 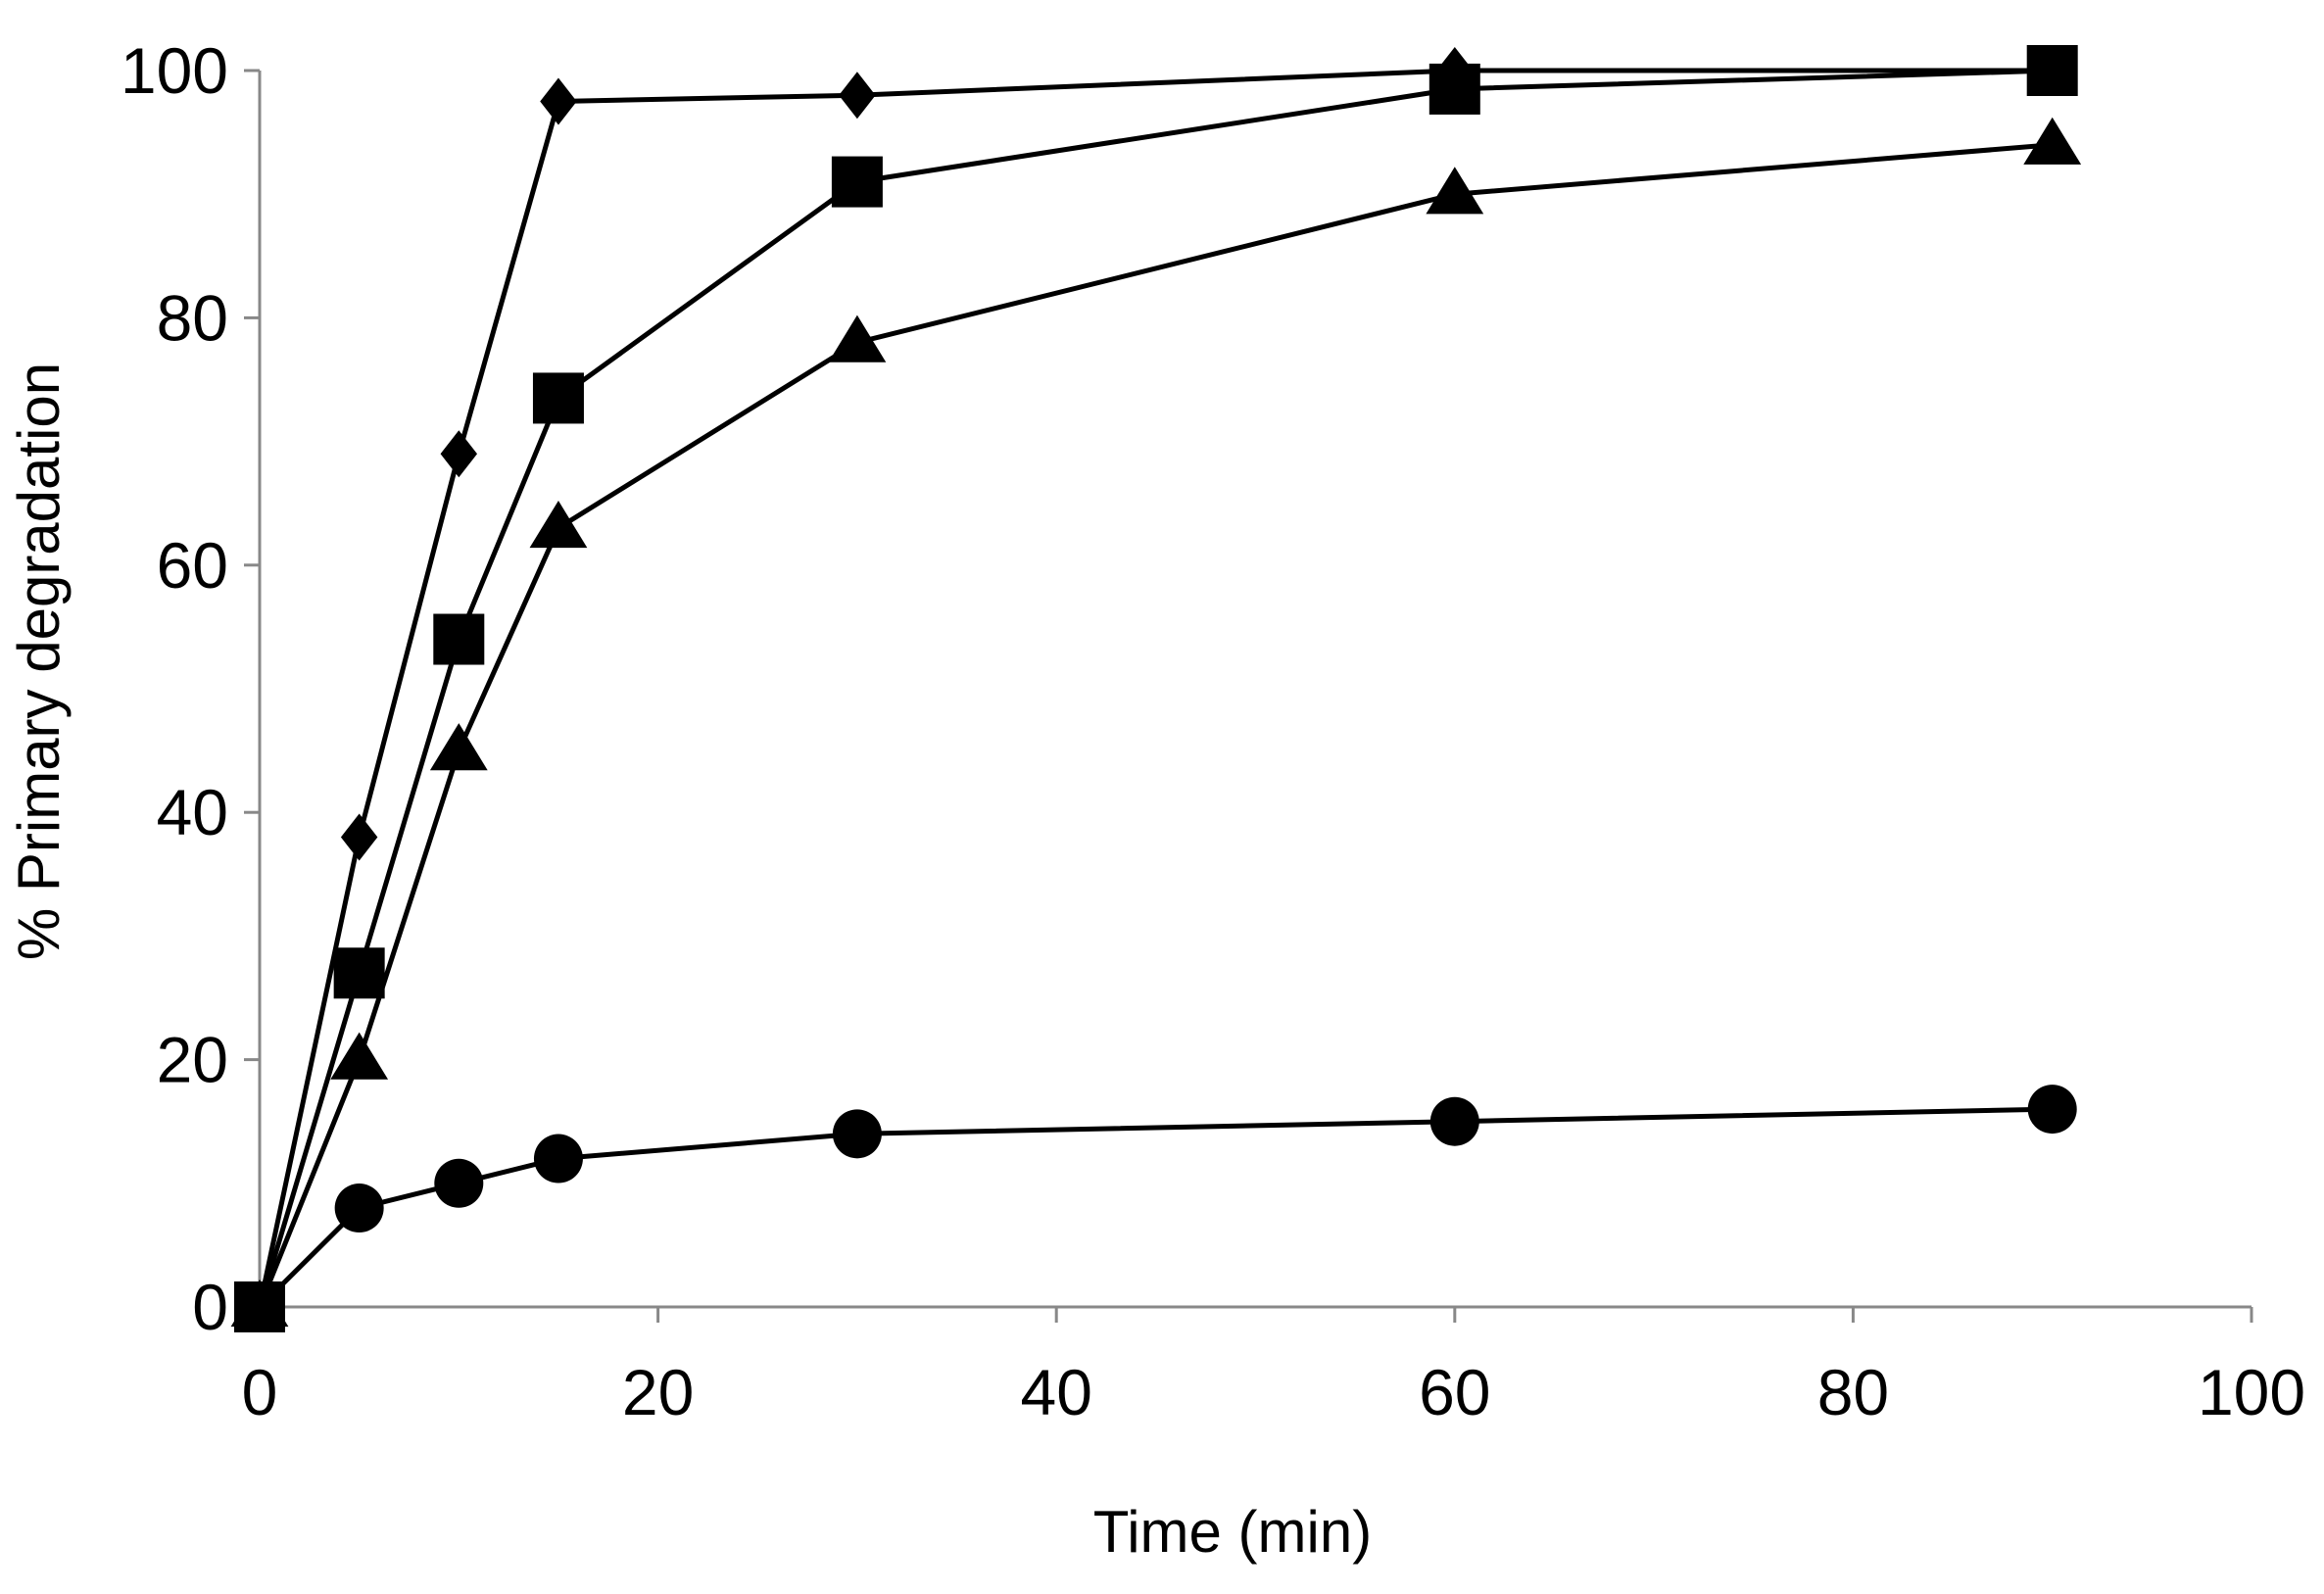 What do you see at coordinates (1454, 1392) in the screenshot?
I see `x-tick-label: 60` at bounding box center [1454, 1392].